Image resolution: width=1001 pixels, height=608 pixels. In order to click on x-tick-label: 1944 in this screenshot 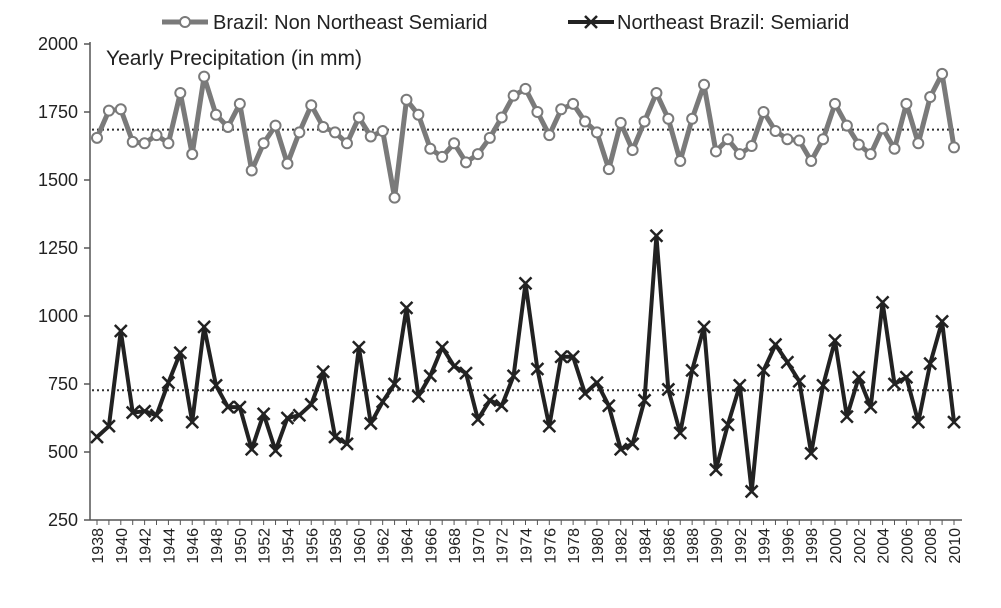, I will do `click(169, 546)`.